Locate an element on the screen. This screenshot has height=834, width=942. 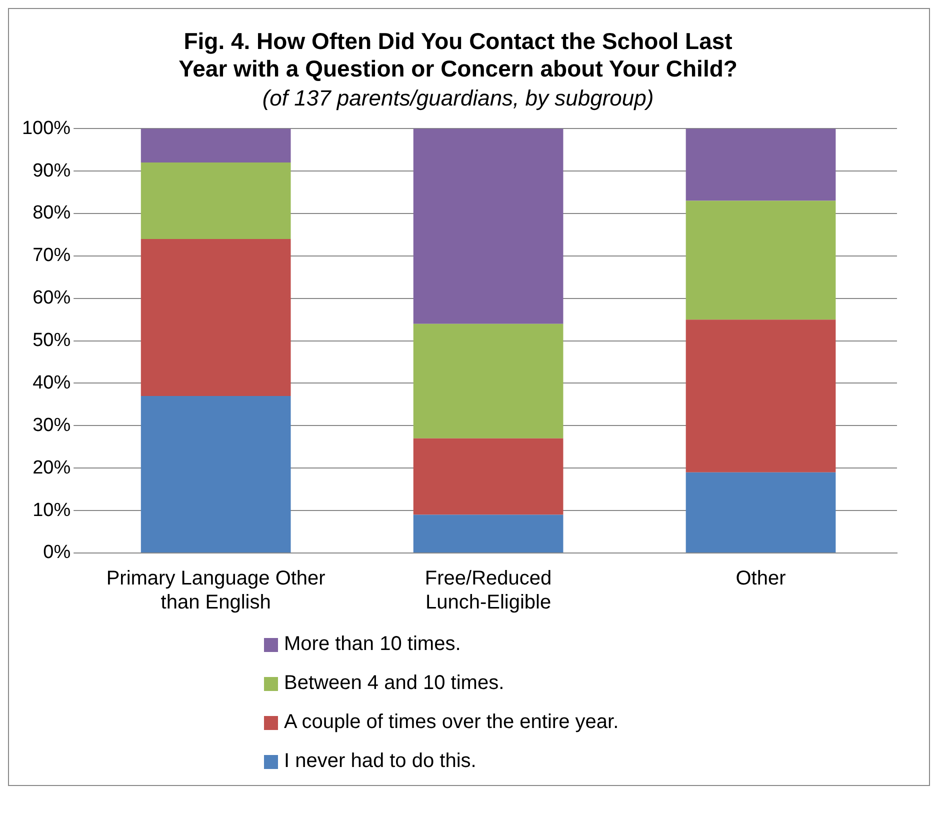
y-tick-label: 60% is located at coordinates (51, 298).